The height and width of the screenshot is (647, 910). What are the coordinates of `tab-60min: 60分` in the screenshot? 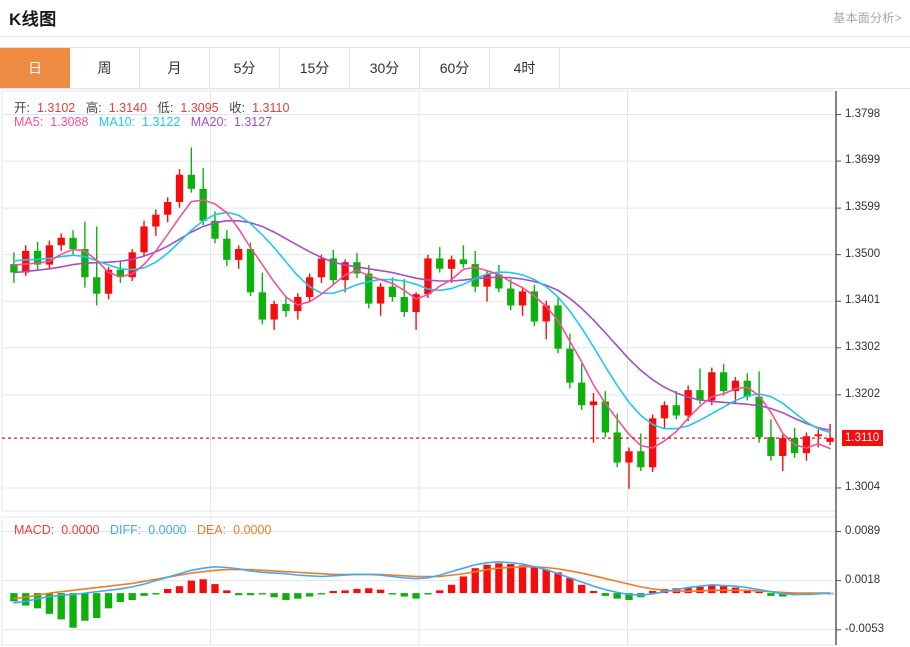 It's located at (455, 68).